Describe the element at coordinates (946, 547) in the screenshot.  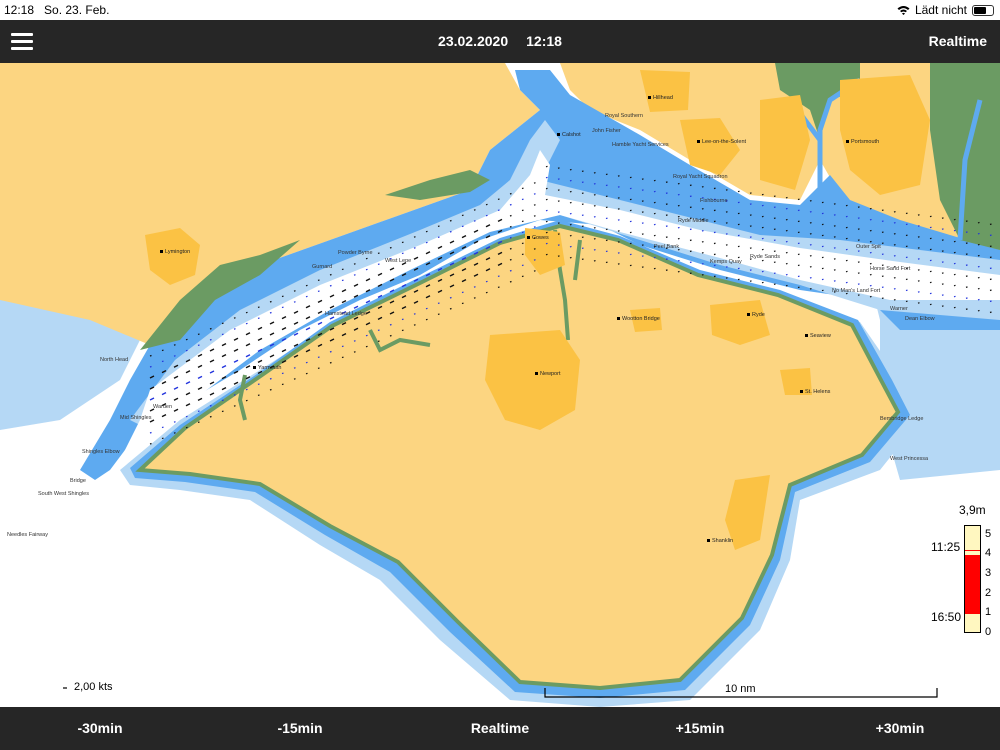
I see `tide-high-time: 11:25` at that location.